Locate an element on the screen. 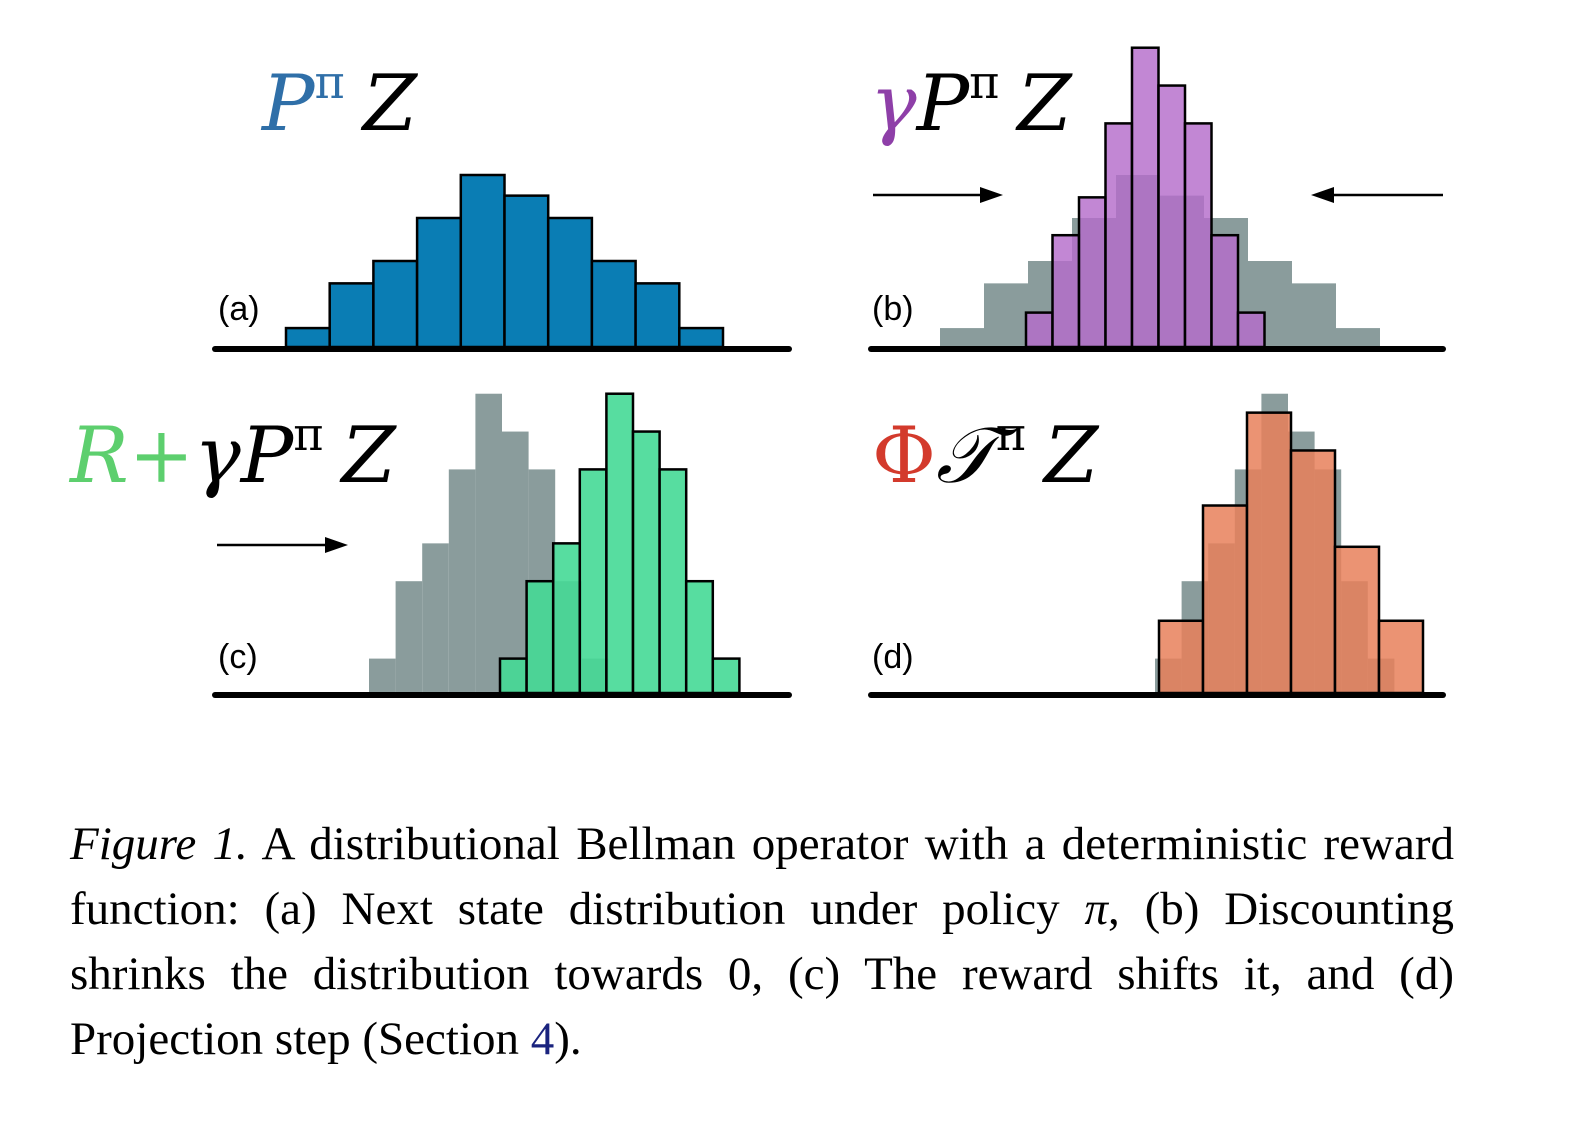 The width and height of the screenshot is (1592, 1148). panel-a-bars is located at coordinates (504, 261).